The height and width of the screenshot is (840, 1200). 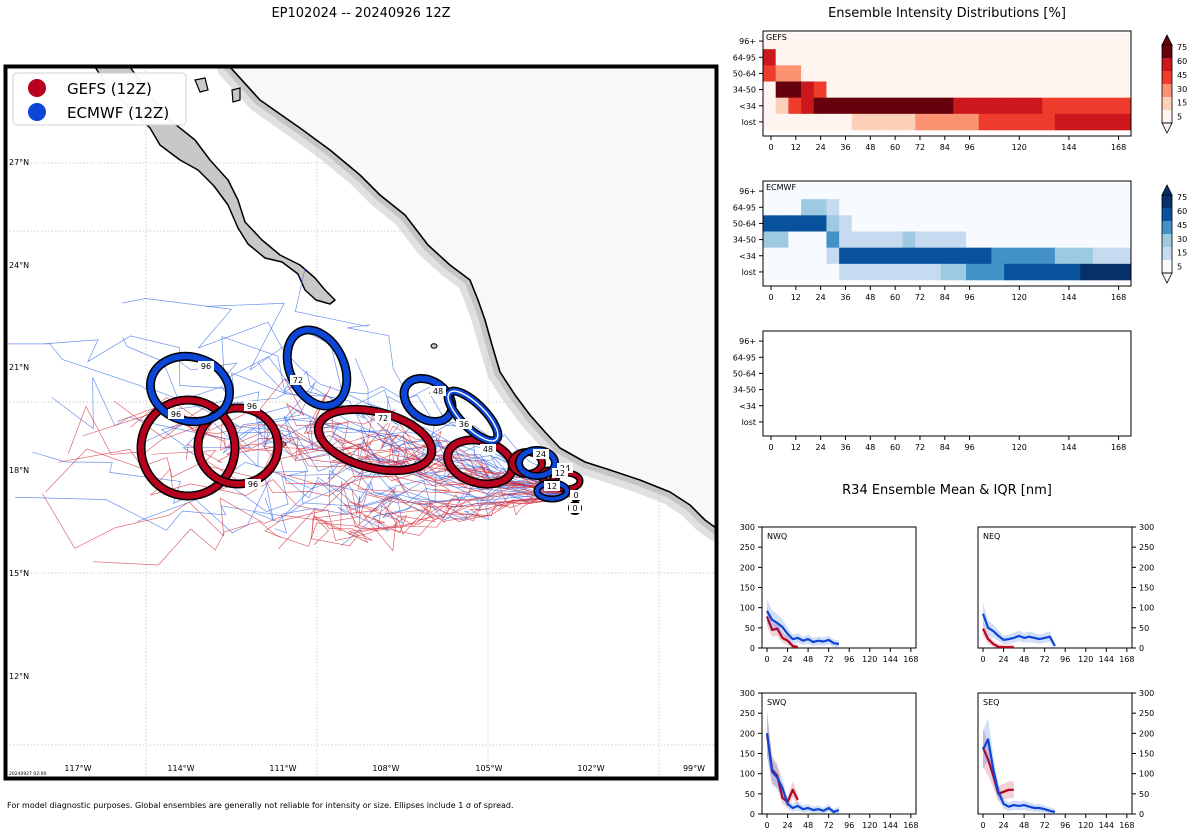 What do you see at coordinates (747, 733) in the screenshot?
I see `r34-y-label: 200` at bounding box center [747, 733].